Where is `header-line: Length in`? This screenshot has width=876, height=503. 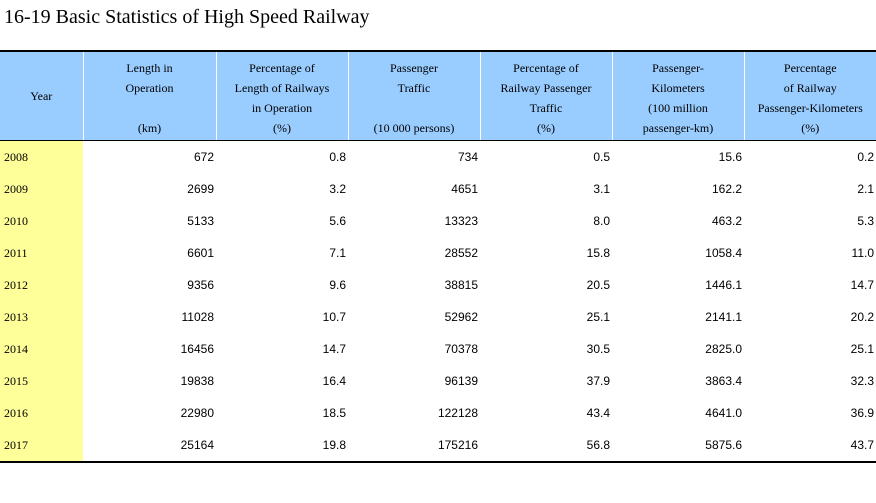
header-line: Length in is located at coordinates (149, 68).